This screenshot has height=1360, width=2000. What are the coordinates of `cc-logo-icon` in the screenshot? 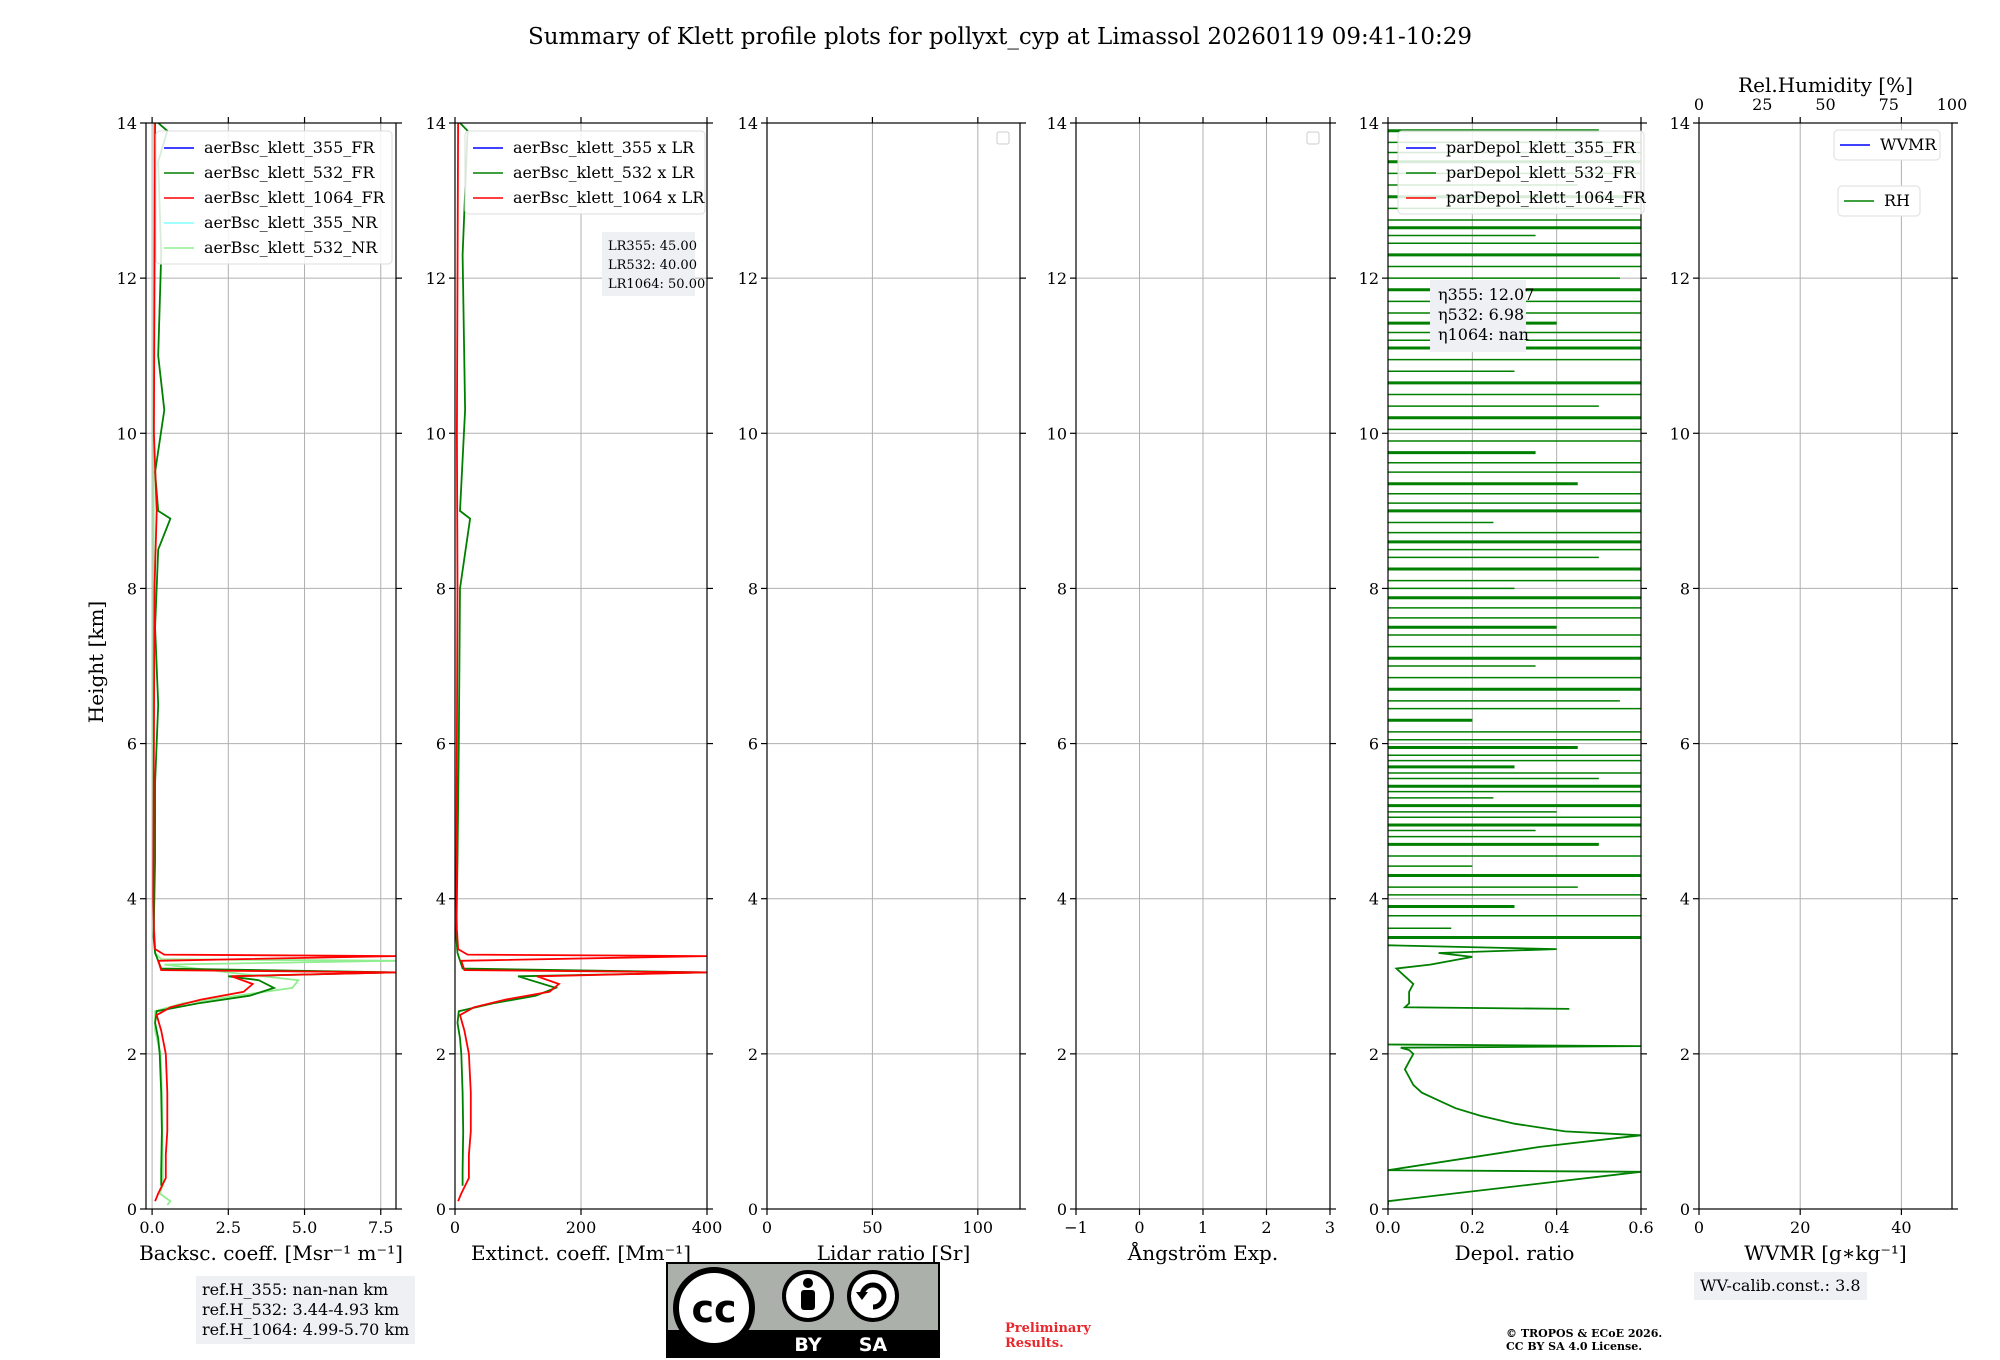 It's located at (714, 1308).